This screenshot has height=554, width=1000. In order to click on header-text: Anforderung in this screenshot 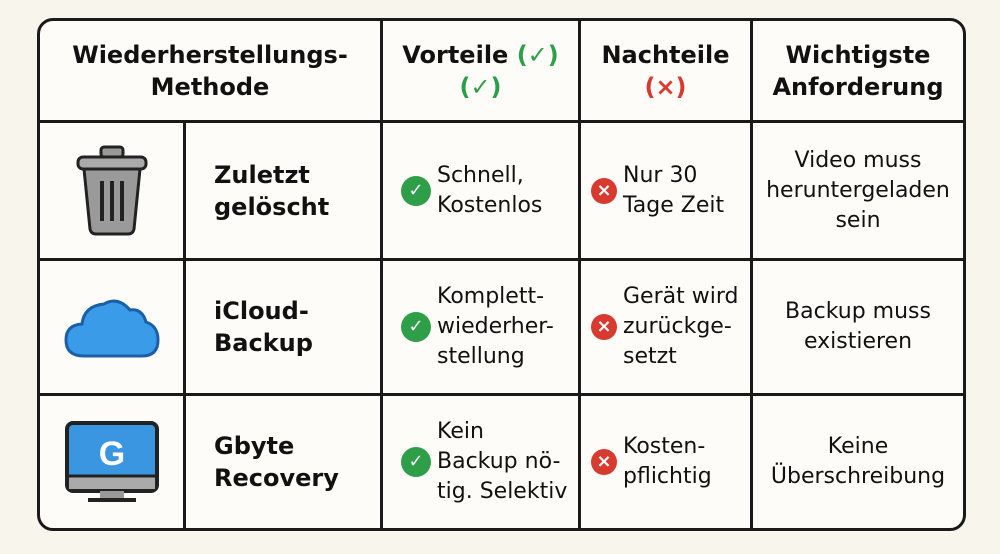, I will do `click(858, 86)`.